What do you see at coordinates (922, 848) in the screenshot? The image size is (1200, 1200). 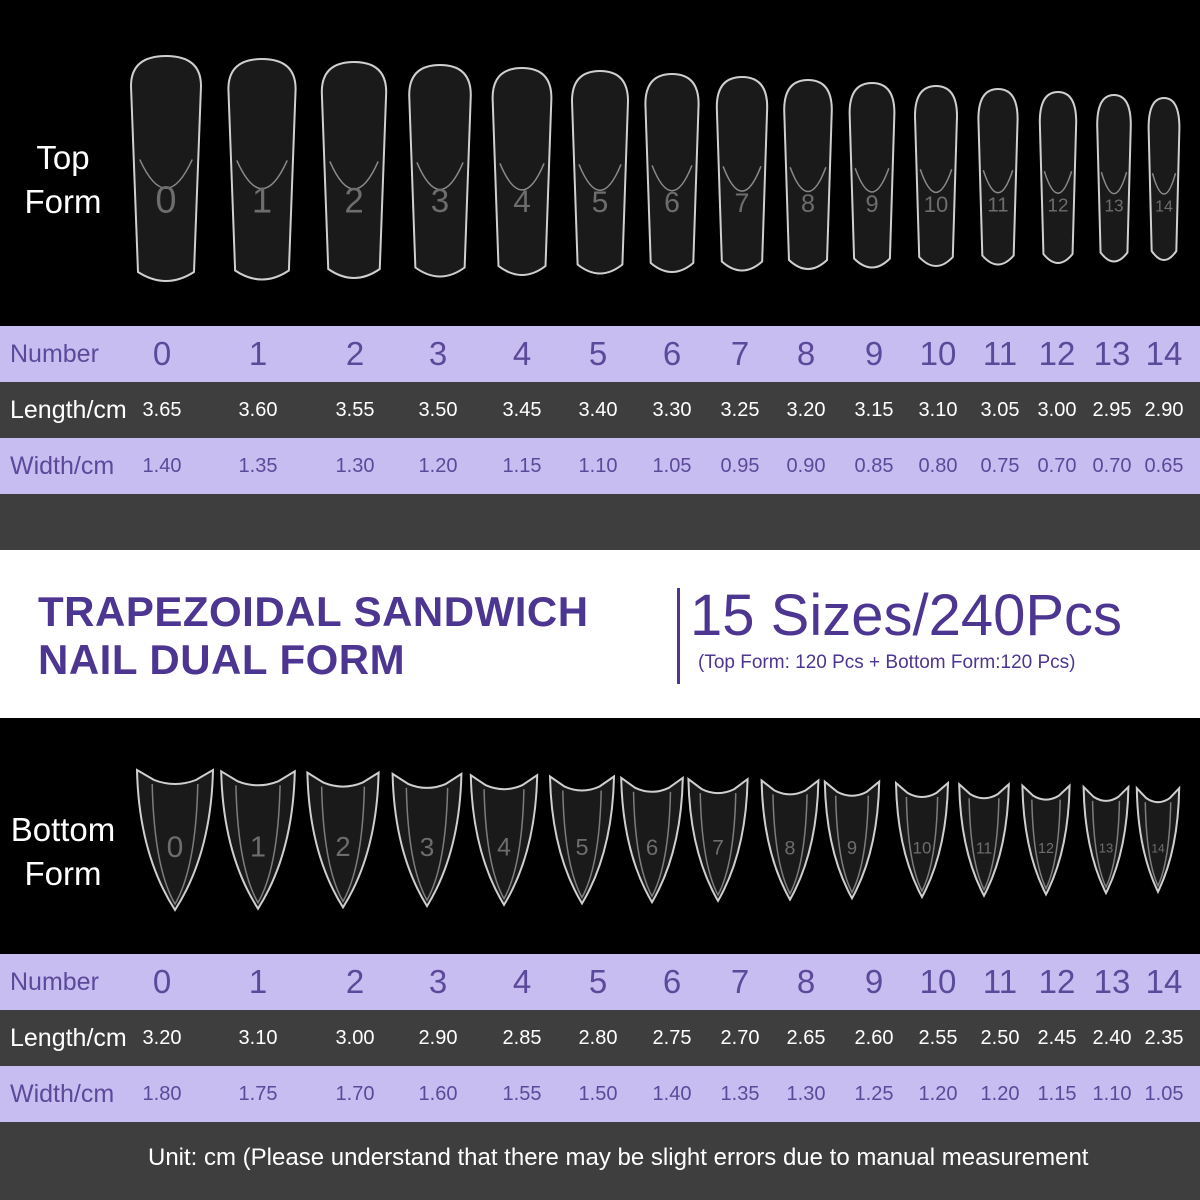 I see `bottom-nail-number: 10` at bounding box center [922, 848].